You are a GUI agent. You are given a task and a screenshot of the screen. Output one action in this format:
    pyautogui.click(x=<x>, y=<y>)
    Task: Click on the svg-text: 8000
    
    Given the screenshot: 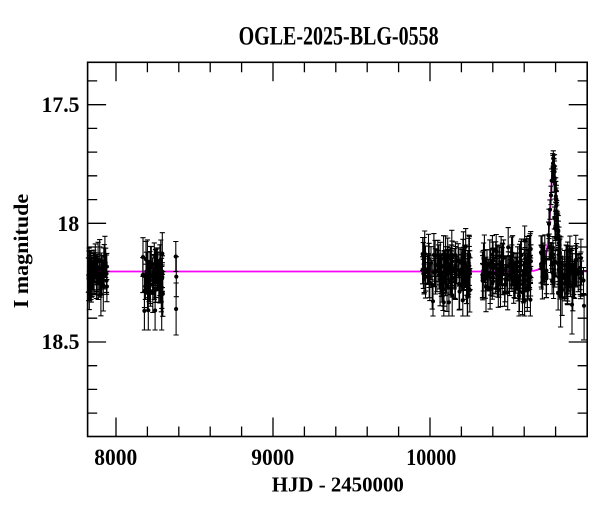 What is the action you would take?
    pyautogui.click(x=115, y=457)
    